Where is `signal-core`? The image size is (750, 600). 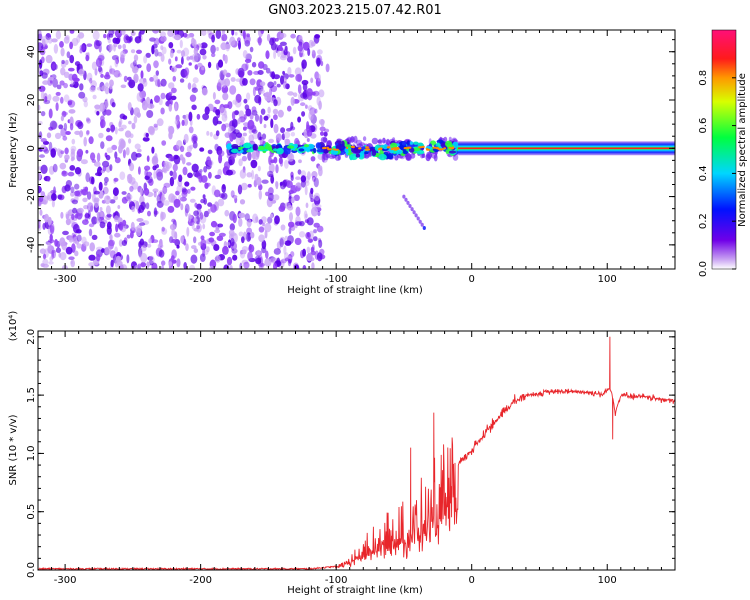
signal-core is located at coordinates (396, 148).